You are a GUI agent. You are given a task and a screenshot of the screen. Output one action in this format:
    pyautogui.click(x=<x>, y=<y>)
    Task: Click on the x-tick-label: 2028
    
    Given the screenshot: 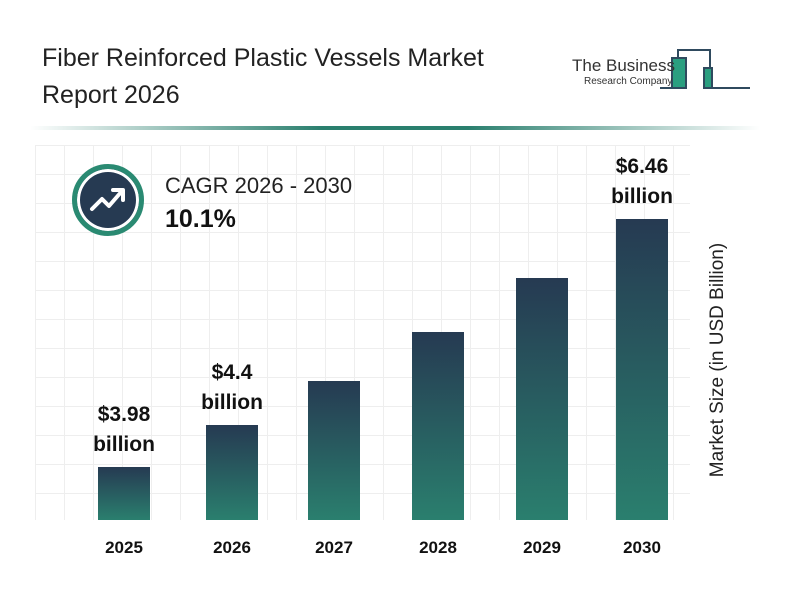 What is the action you would take?
    pyautogui.click(x=438, y=547)
    